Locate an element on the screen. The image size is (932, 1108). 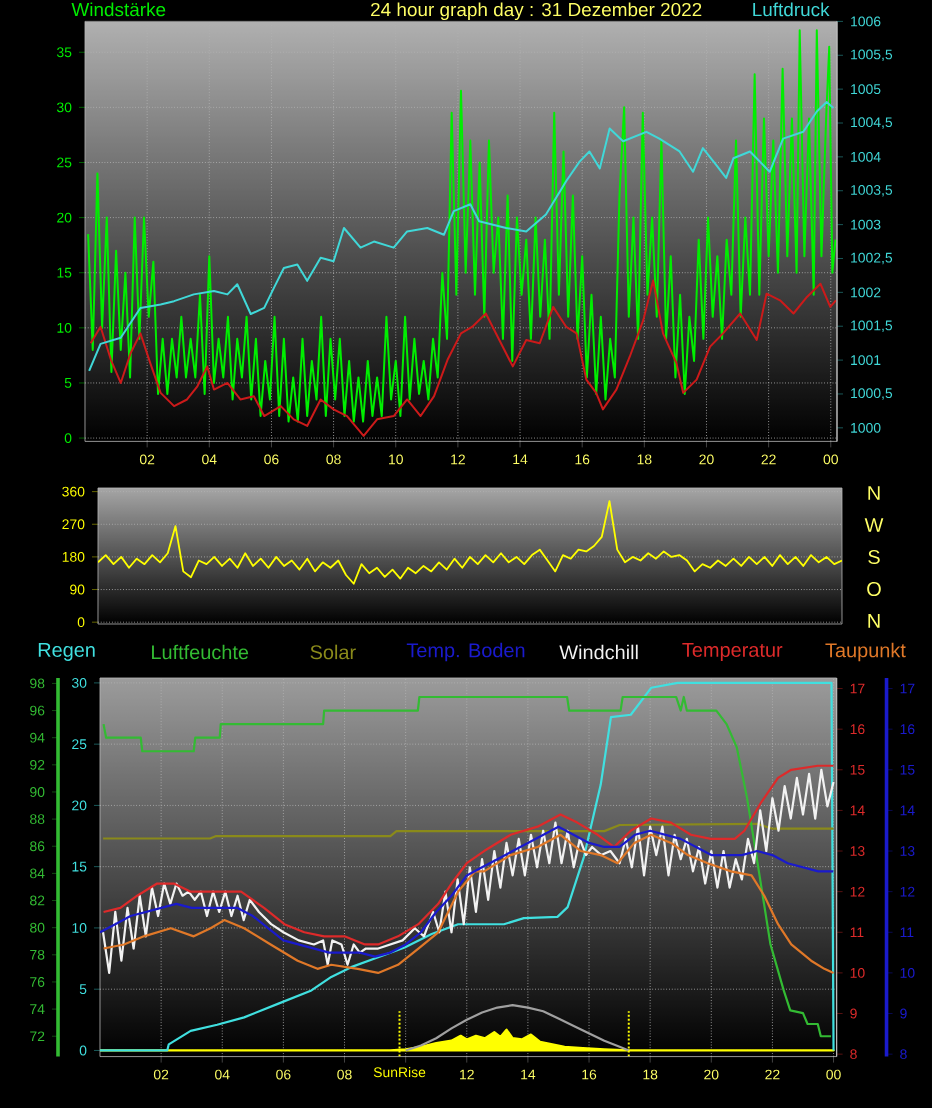
text: Taupunkt is located at coordinates (865, 652).